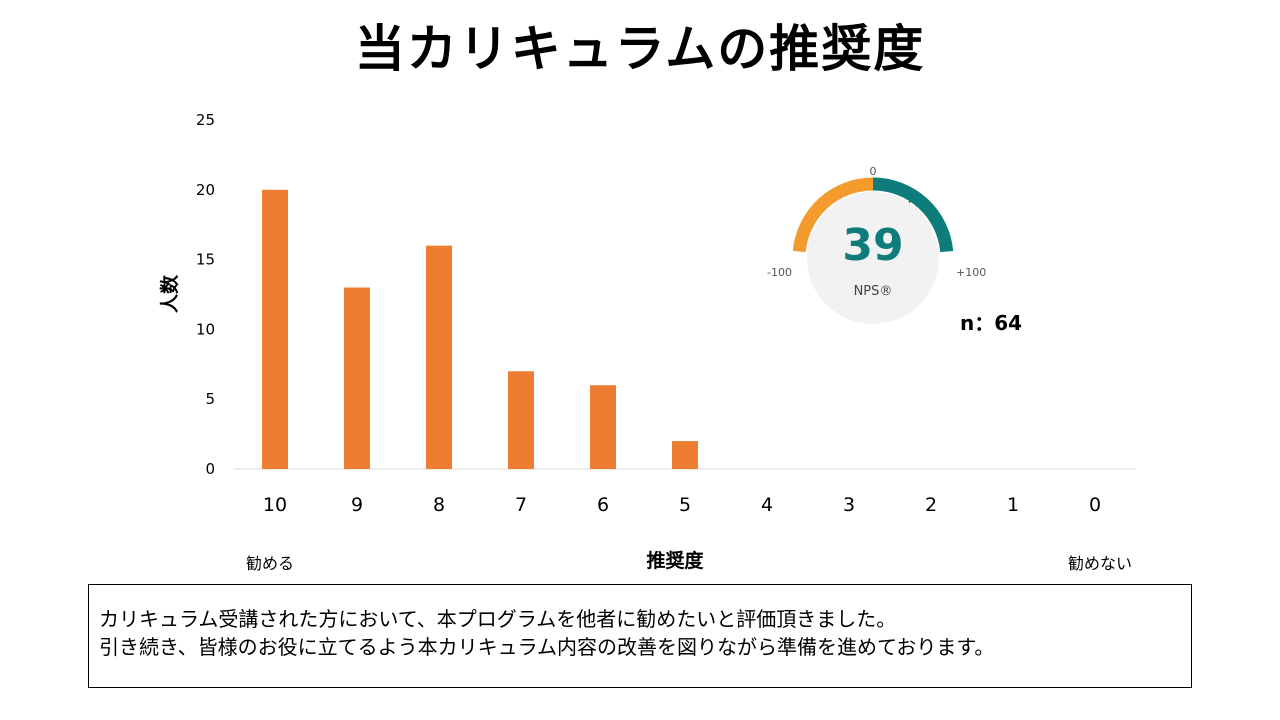 The image size is (1280, 720). What do you see at coordinates (205, 294) in the screenshot?
I see `y-axis: 0 5 10 15 20 25` at bounding box center [205, 294].